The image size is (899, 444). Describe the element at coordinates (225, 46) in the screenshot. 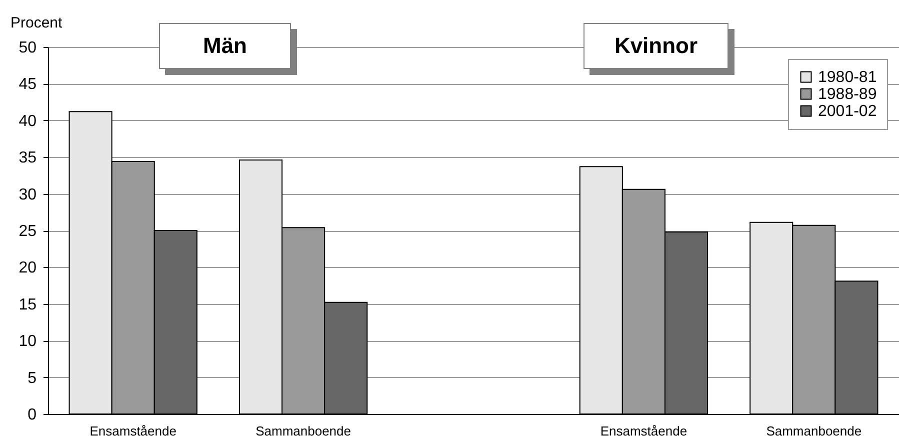

I see `annotation: Män` at that location.